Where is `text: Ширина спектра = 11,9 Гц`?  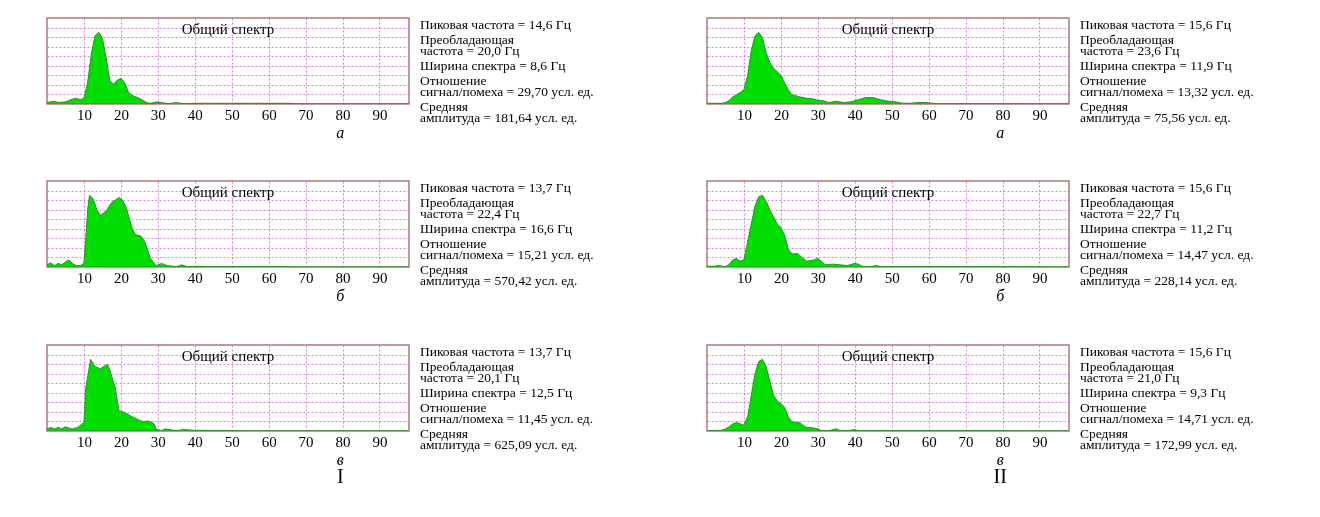
text: Ширина спектра = 11,9 Гц is located at coordinates (1156, 65).